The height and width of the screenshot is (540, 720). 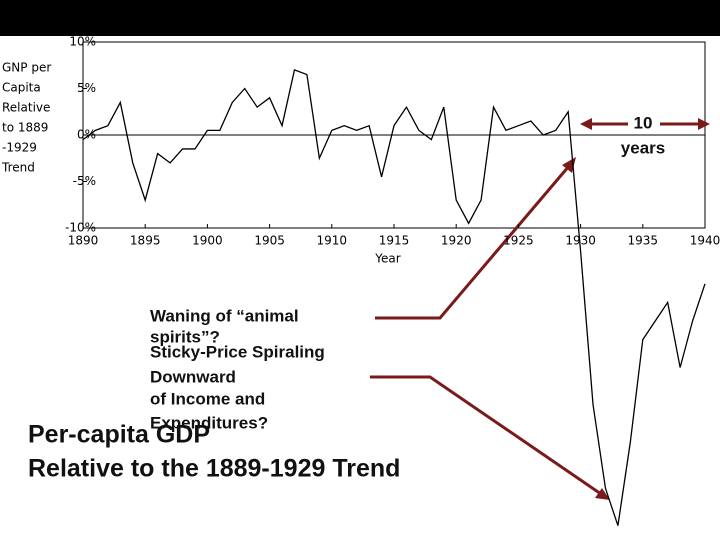 What do you see at coordinates (580, 241) in the screenshot?
I see `x-tick-label: 1930` at bounding box center [580, 241].